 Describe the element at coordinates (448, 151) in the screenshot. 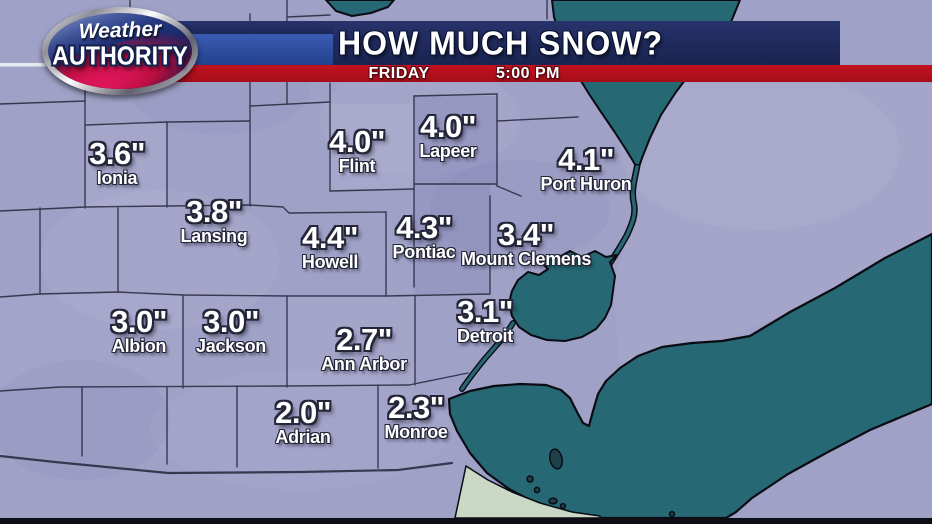

I see `city-name: Lapeer` at that location.